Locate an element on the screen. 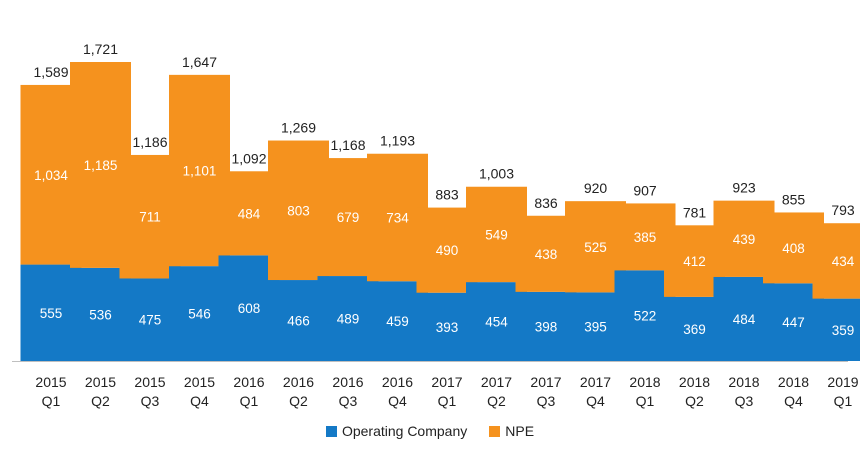  x-tick-label-year: 2019 is located at coordinates (842, 382).